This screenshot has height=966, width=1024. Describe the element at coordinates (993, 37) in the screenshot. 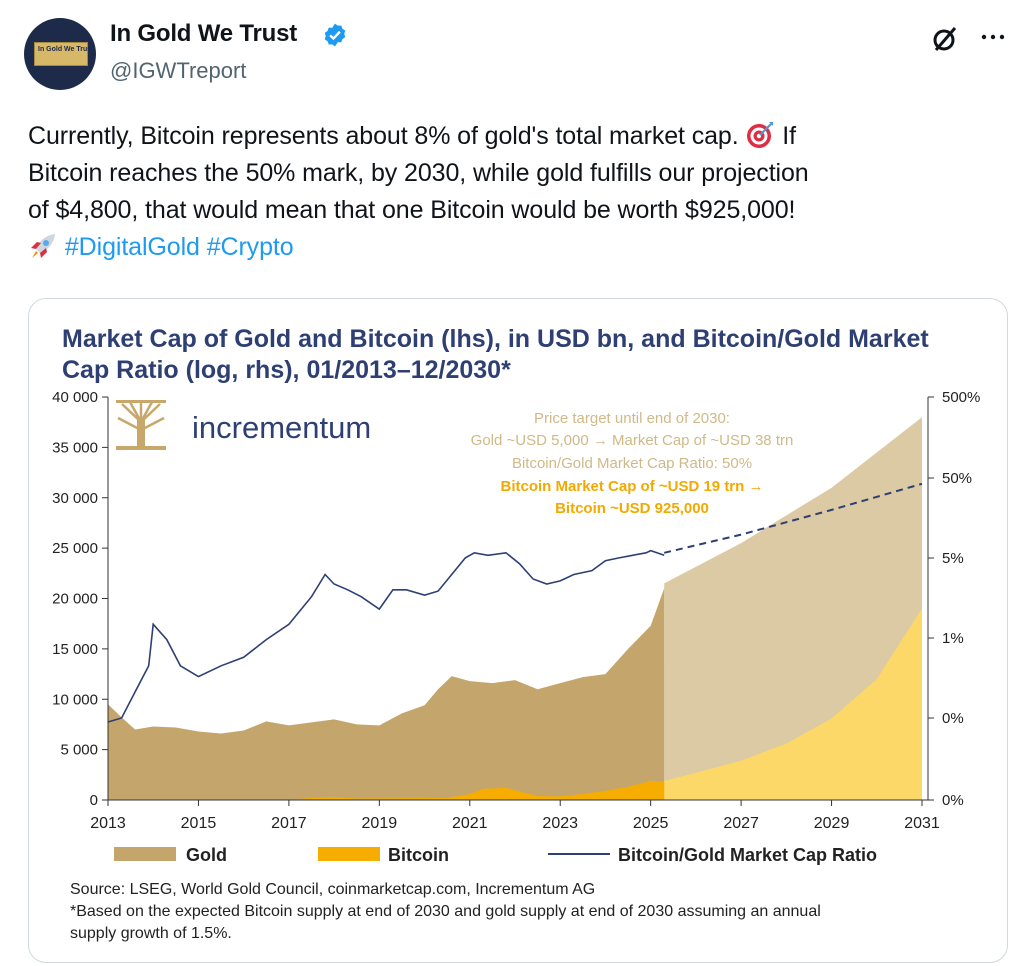

I see `more-icon` at that location.